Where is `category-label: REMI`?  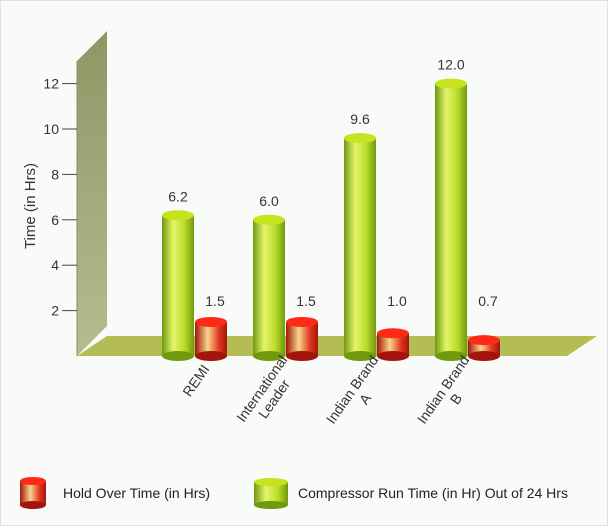 category-label: REMI is located at coordinates (195, 381).